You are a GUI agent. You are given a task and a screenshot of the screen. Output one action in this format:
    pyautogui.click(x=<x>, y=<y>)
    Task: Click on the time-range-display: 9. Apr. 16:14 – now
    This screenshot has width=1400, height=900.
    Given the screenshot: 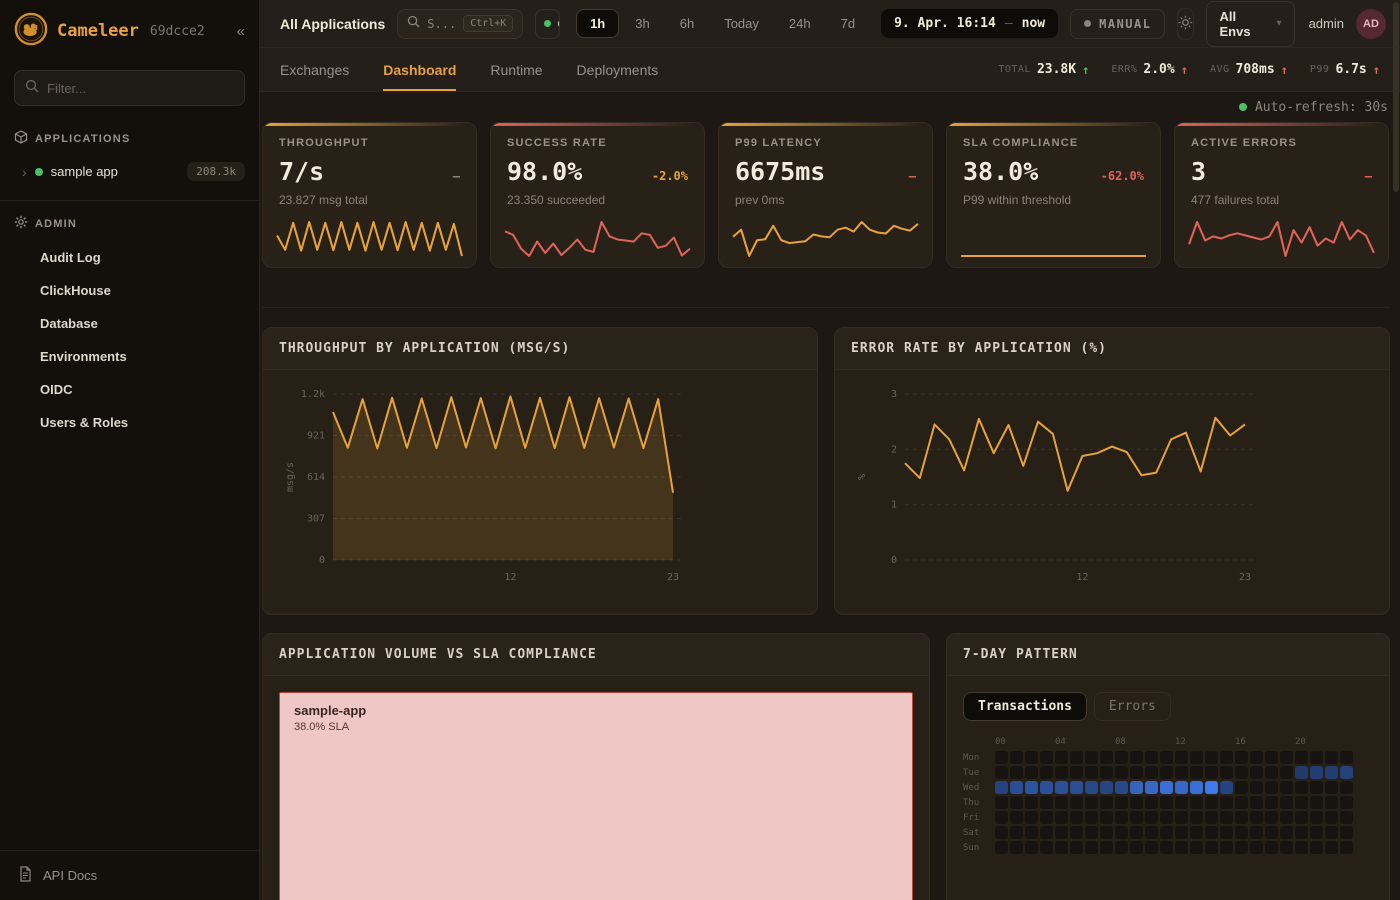 What is the action you would take?
    pyautogui.click(x=970, y=23)
    